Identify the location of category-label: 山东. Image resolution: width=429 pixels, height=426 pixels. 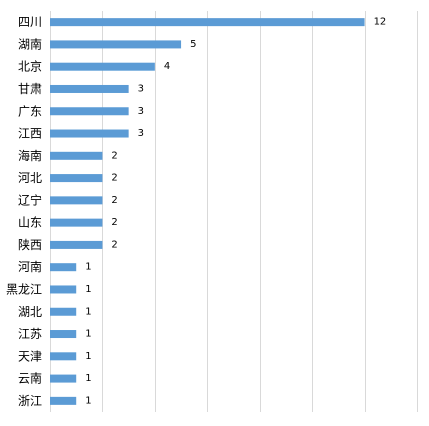
(30, 223).